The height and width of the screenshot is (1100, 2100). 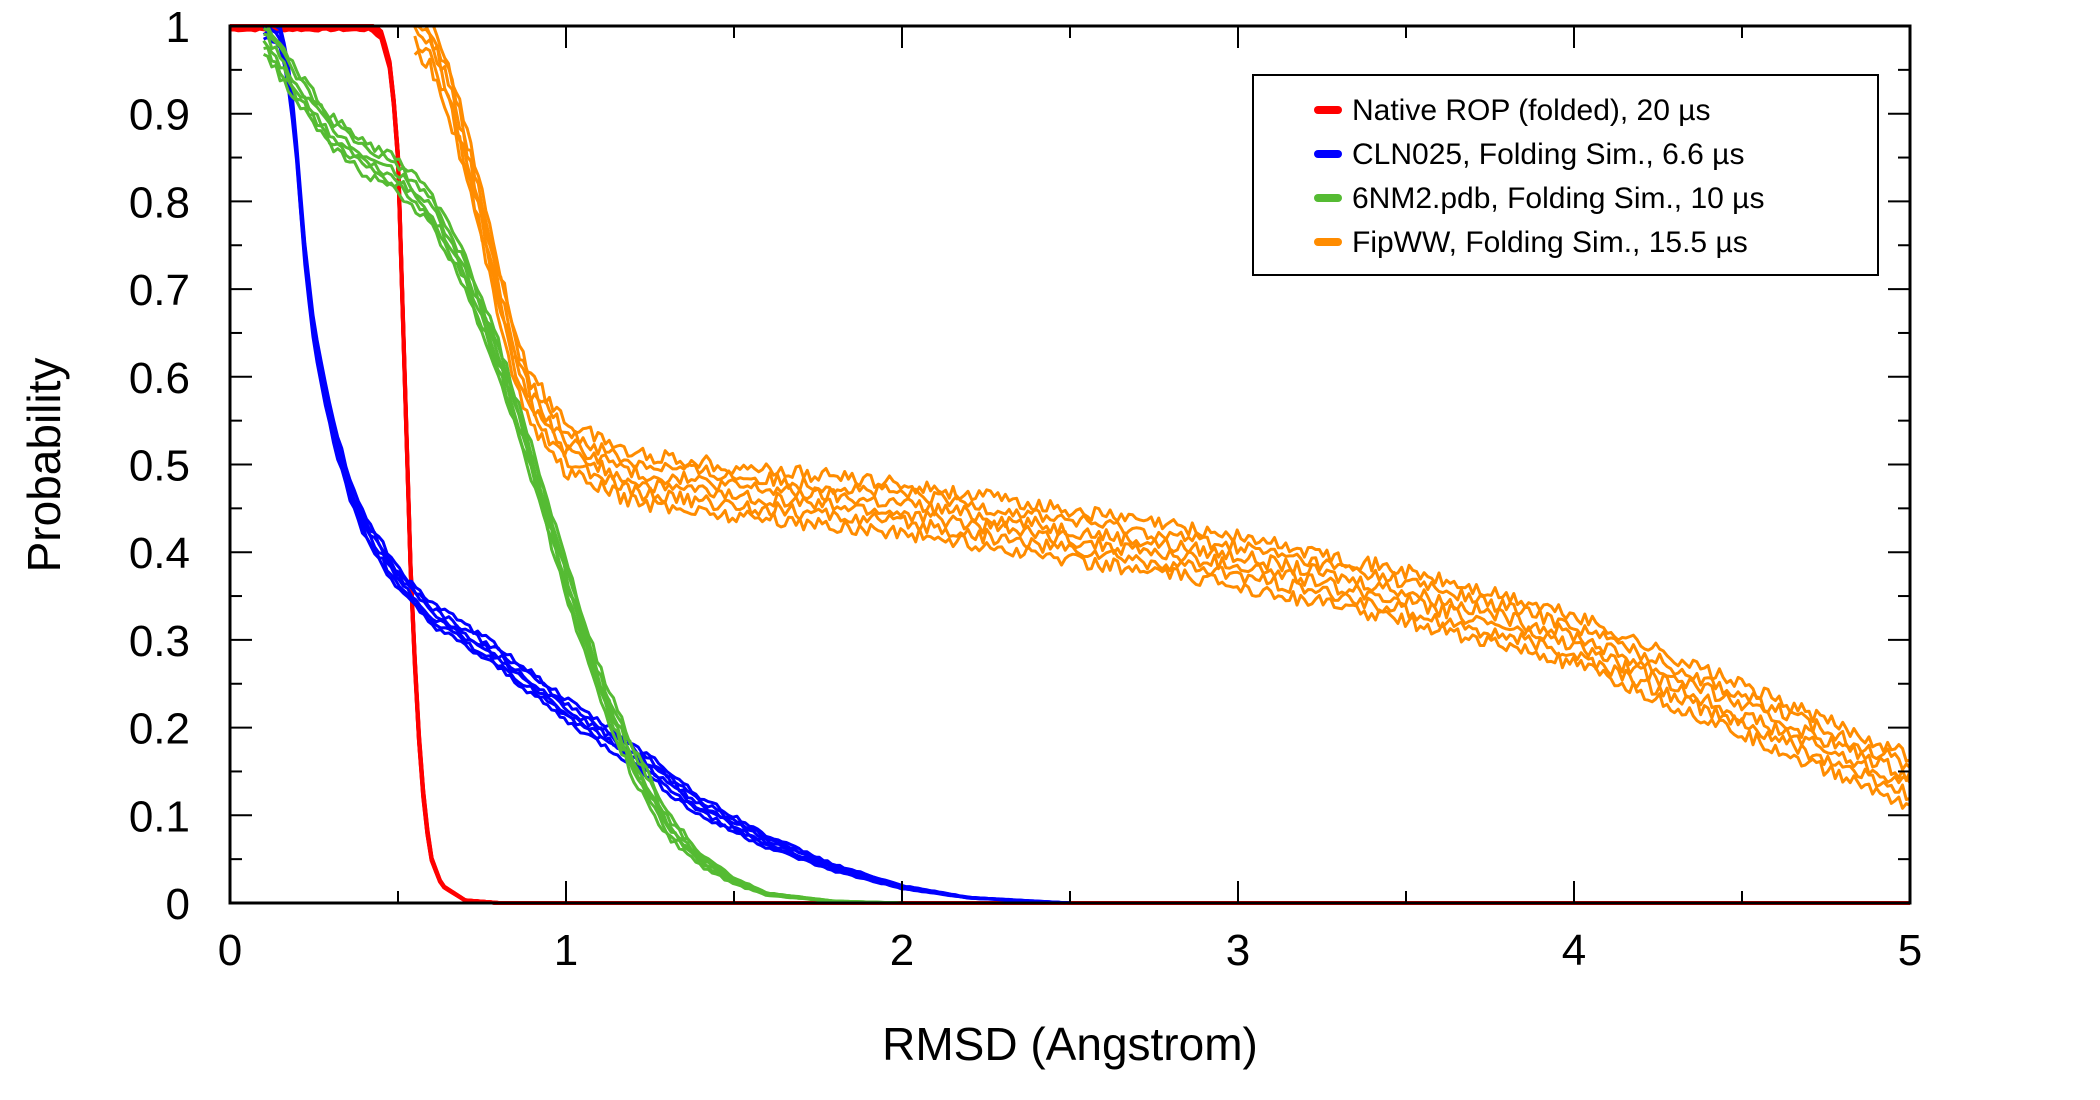 What do you see at coordinates (902, 950) in the screenshot?
I see `x-tick-label: 2` at bounding box center [902, 950].